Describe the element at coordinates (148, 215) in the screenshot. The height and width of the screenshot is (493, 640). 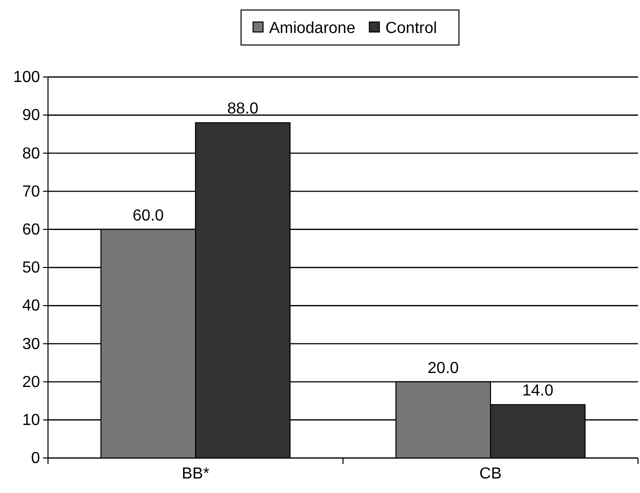
I see `data-label: 60.0` at that location.